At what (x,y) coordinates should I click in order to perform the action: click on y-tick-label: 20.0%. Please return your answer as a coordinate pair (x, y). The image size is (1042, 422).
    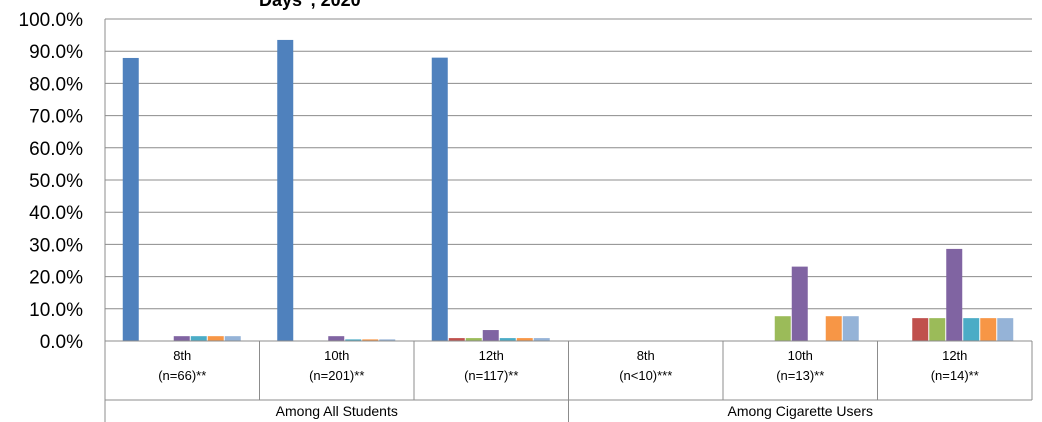
    Looking at the image, I should click on (56, 278).